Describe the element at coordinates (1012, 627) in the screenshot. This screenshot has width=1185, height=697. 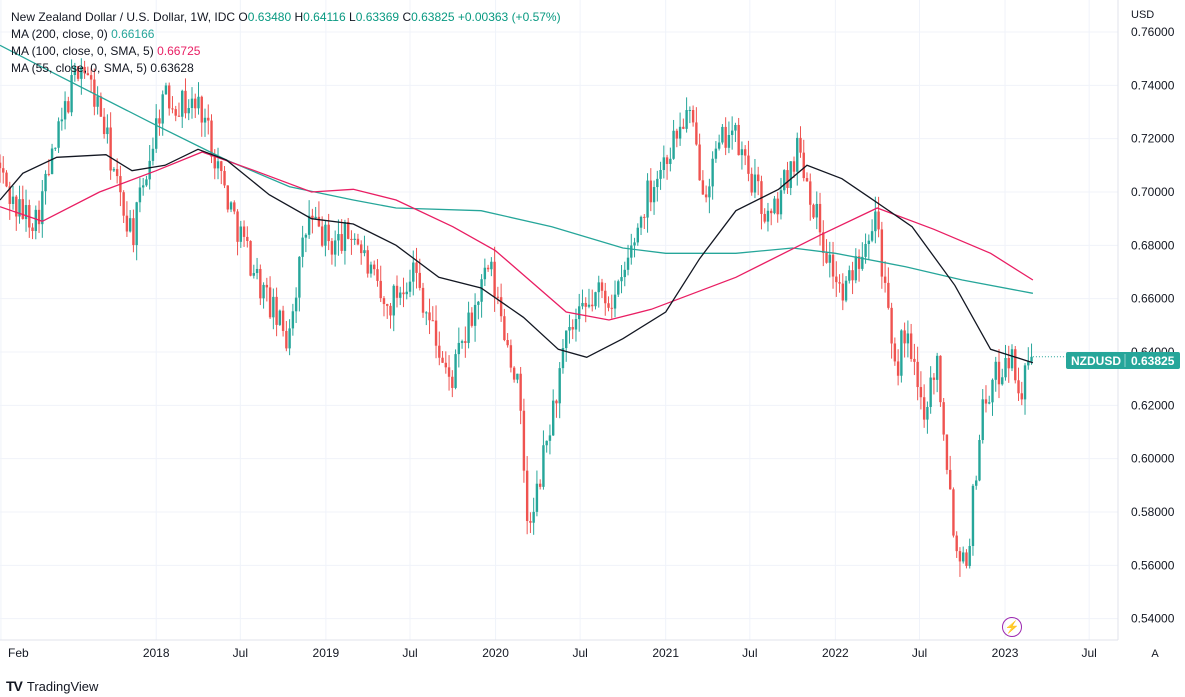
I see `flash-icon: ⚡` at that location.